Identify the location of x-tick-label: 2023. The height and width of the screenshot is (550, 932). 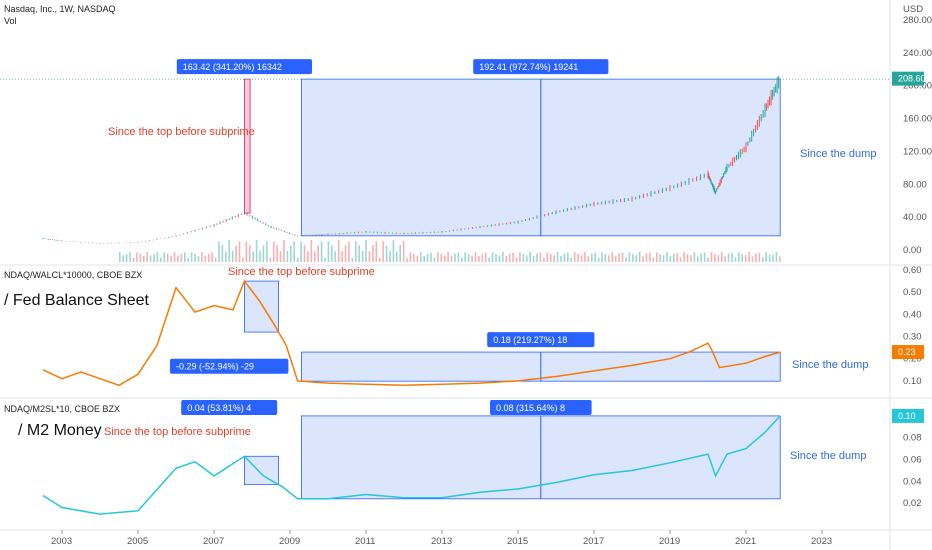
(821, 541).